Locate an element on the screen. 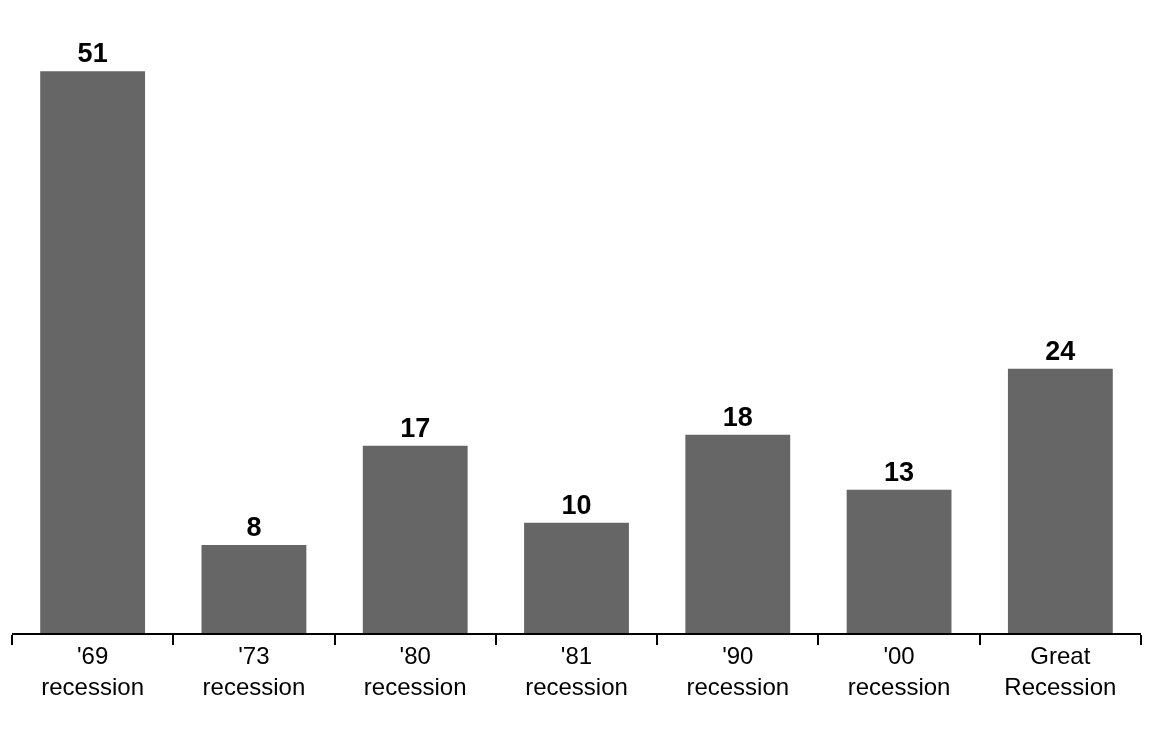  x-tick-label: '81 recession is located at coordinates (576, 670).